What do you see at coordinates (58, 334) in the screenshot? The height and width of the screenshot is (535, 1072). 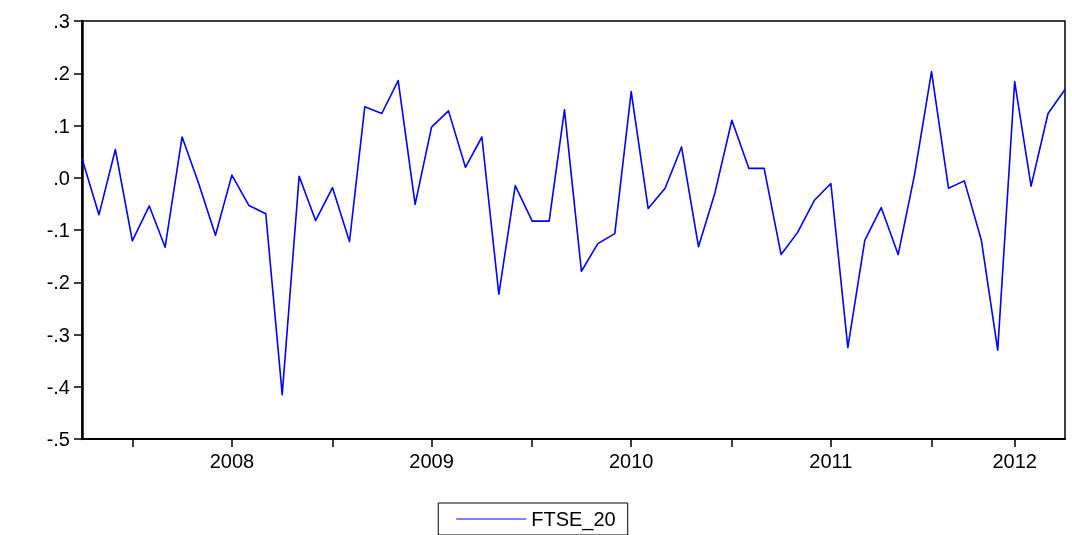 I see `y-tick-label: -.3` at bounding box center [58, 334].